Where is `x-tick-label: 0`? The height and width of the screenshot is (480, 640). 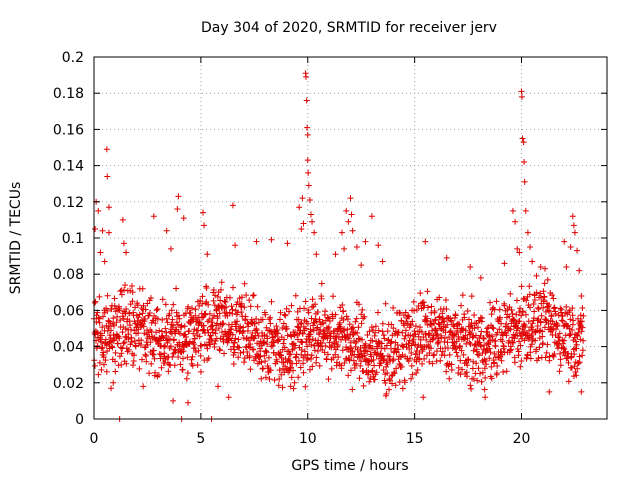
x-tick-label: 0 is located at coordinates (94, 439).